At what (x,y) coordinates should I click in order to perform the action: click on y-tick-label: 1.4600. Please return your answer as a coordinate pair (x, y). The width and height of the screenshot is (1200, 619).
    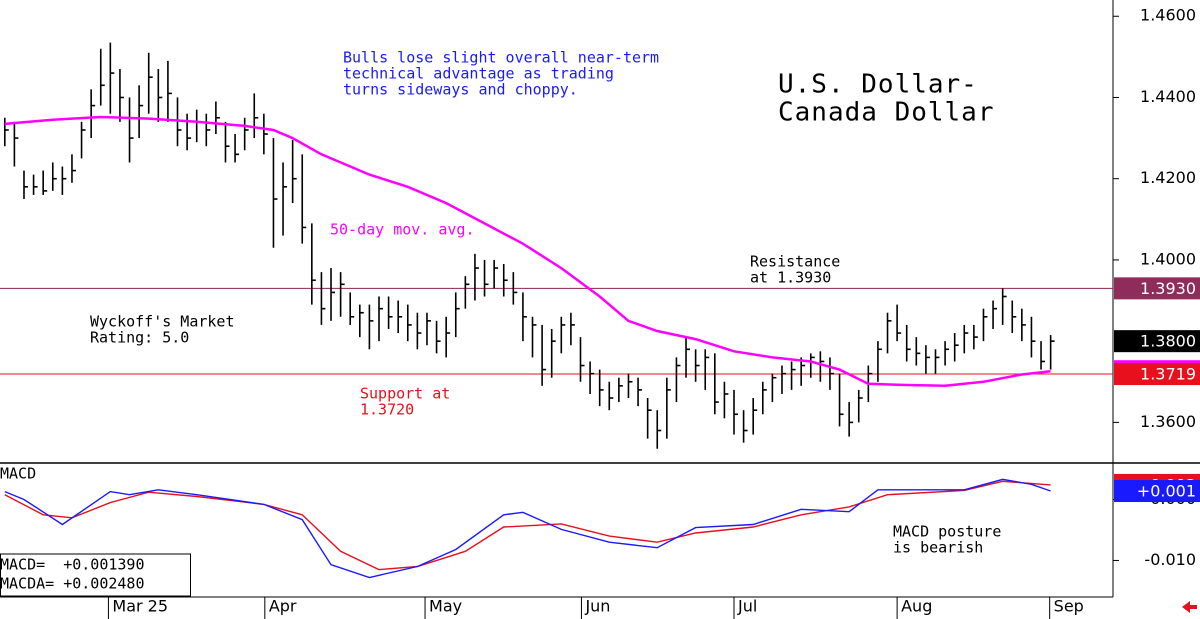
    Looking at the image, I should click on (1168, 15).